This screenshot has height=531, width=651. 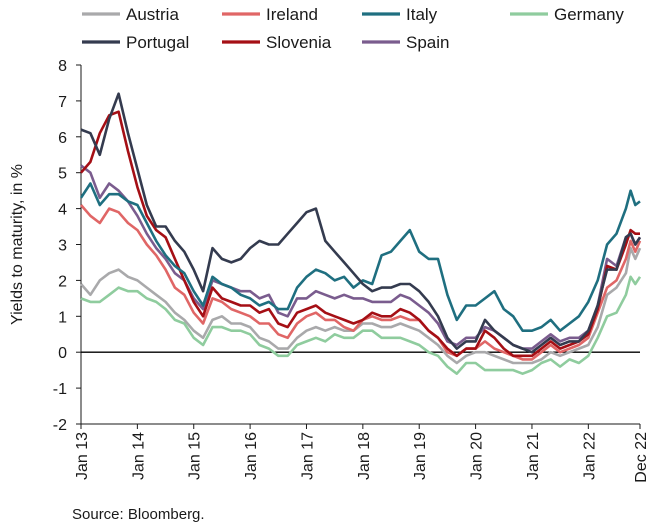 What do you see at coordinates (477, 456) in the screenshot?
I see `x-tick-label: Jan 20` at bounding box center [477, 456].